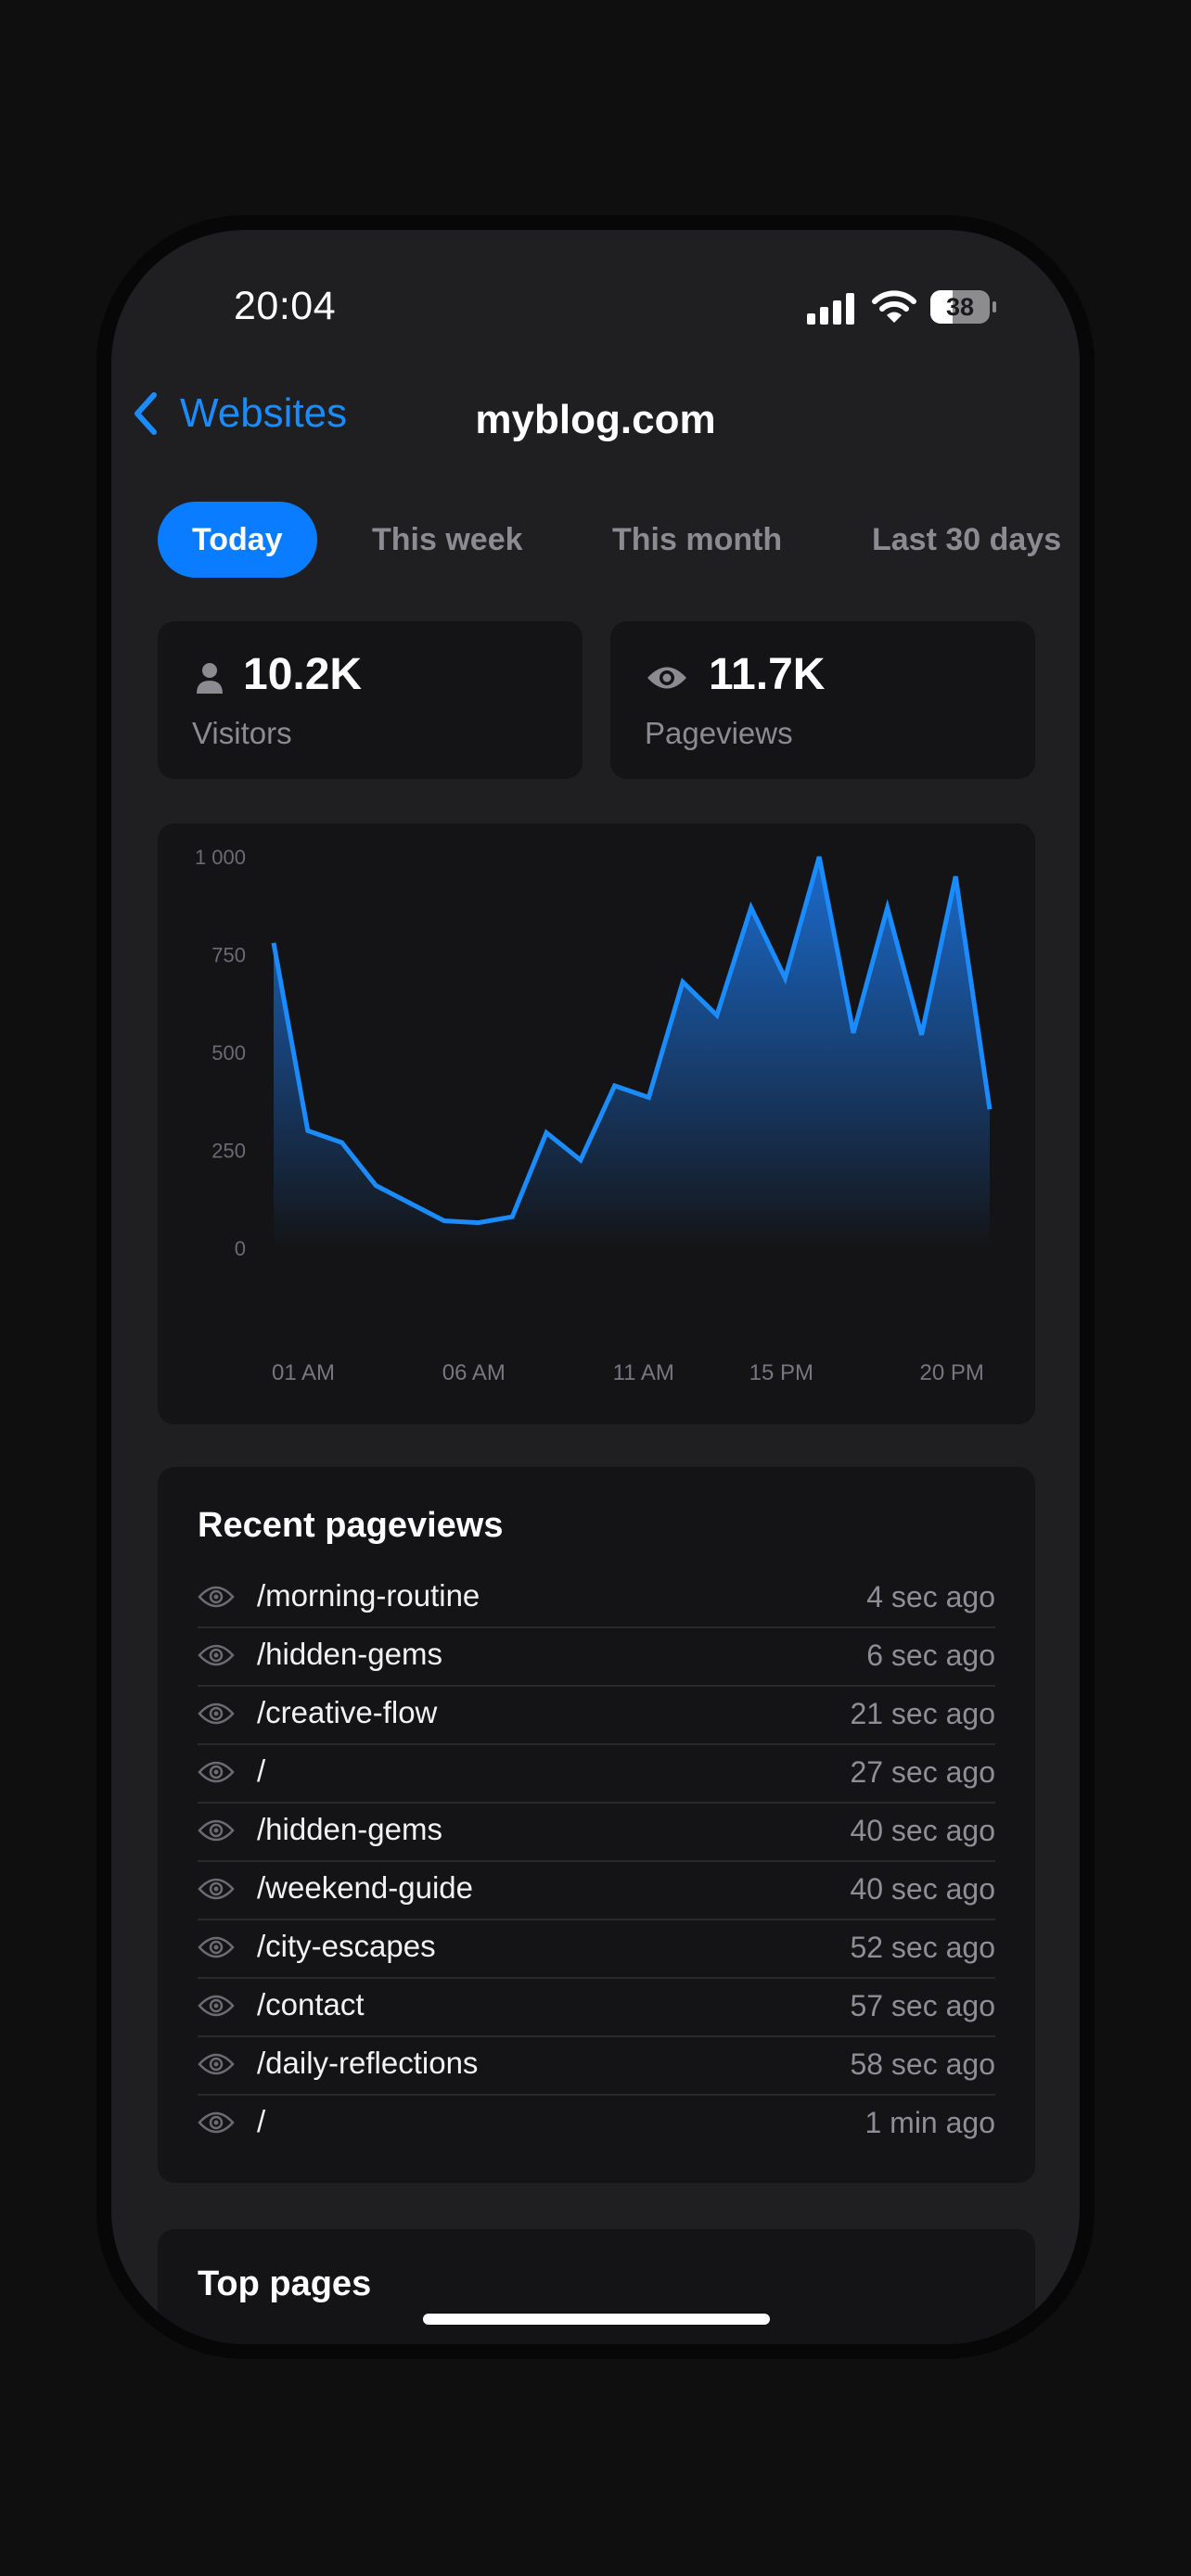 Image resolution: width=1191 pixels, height=2576 pixels. I want to click on chart-area, so click(632, 1052).